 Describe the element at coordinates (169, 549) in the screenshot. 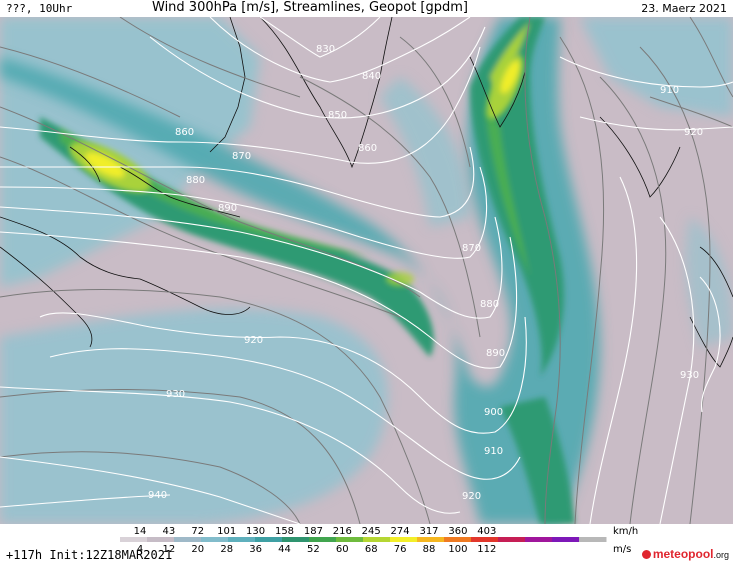

I see `ms-tick-label: 12` at that location.